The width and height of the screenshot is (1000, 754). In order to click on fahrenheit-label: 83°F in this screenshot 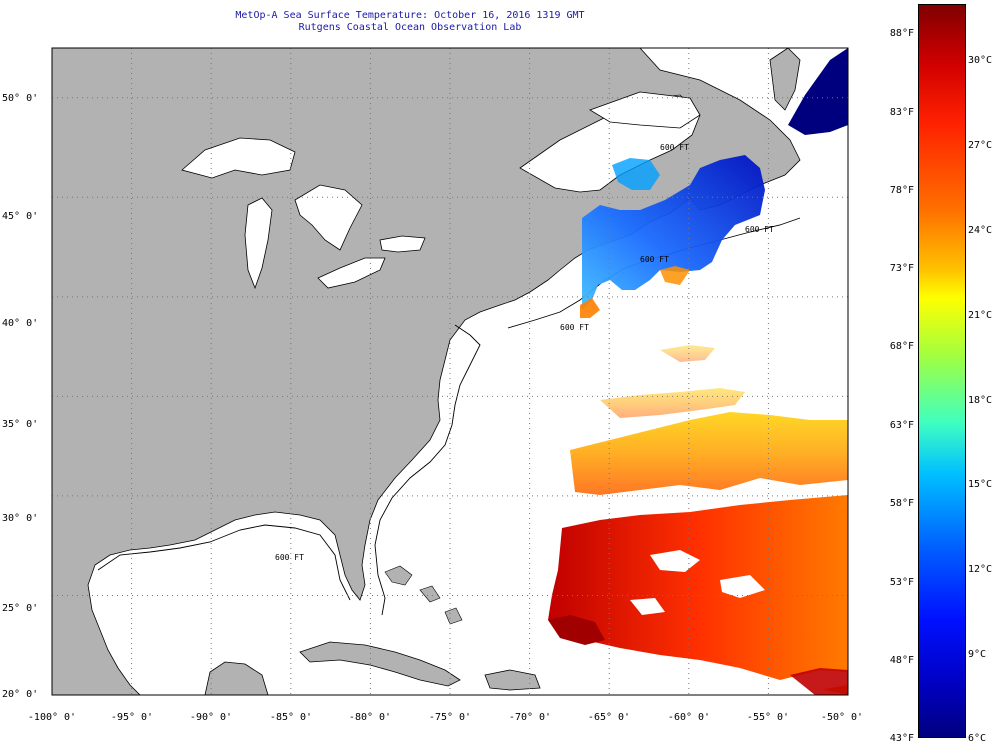, I will do `click(901, 112)`.